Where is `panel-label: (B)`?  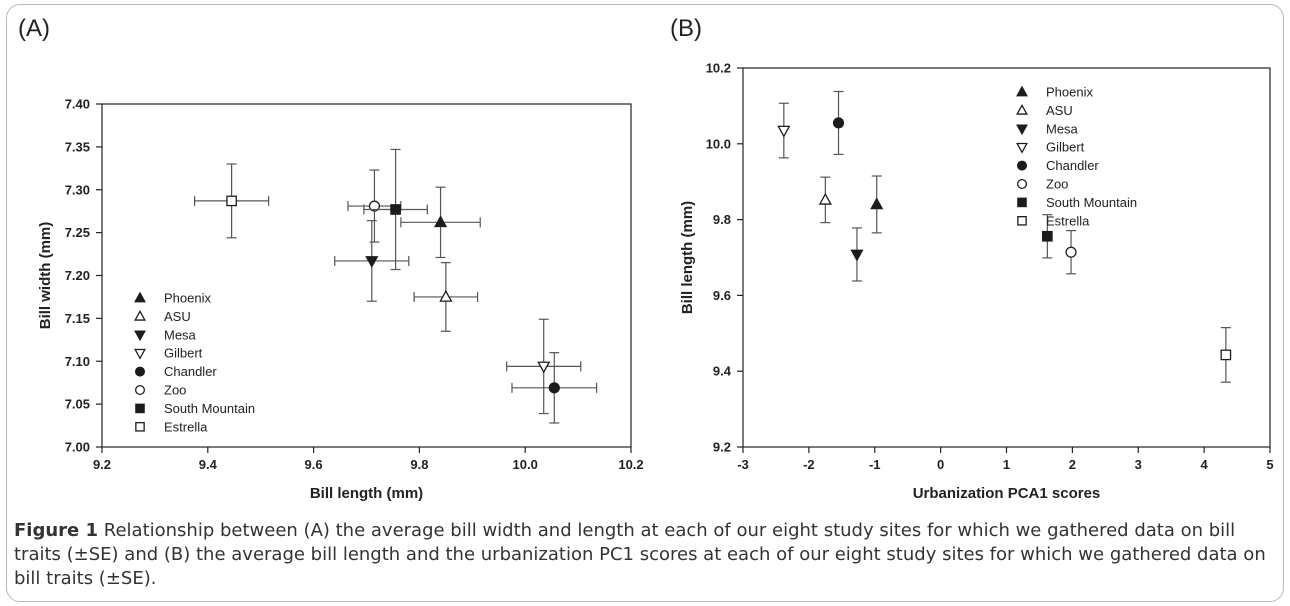 panel-label: (B) is located at coordinates (686, 28).